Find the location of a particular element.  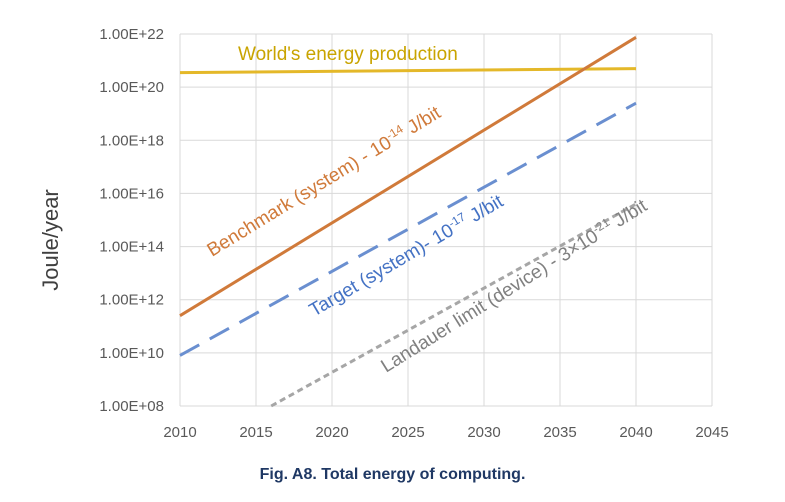

x-tick-label: 2015 is located at coordinates (255, 432).